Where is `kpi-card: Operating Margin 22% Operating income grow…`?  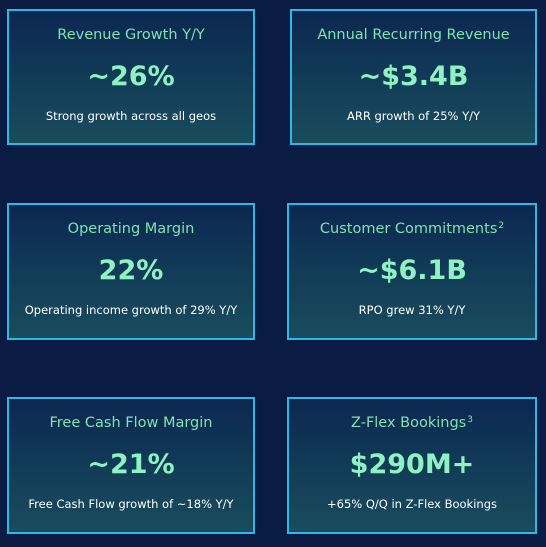
kpi-card: Operating Margin 22% Operating income grow… is located at coordinates (131, 271).